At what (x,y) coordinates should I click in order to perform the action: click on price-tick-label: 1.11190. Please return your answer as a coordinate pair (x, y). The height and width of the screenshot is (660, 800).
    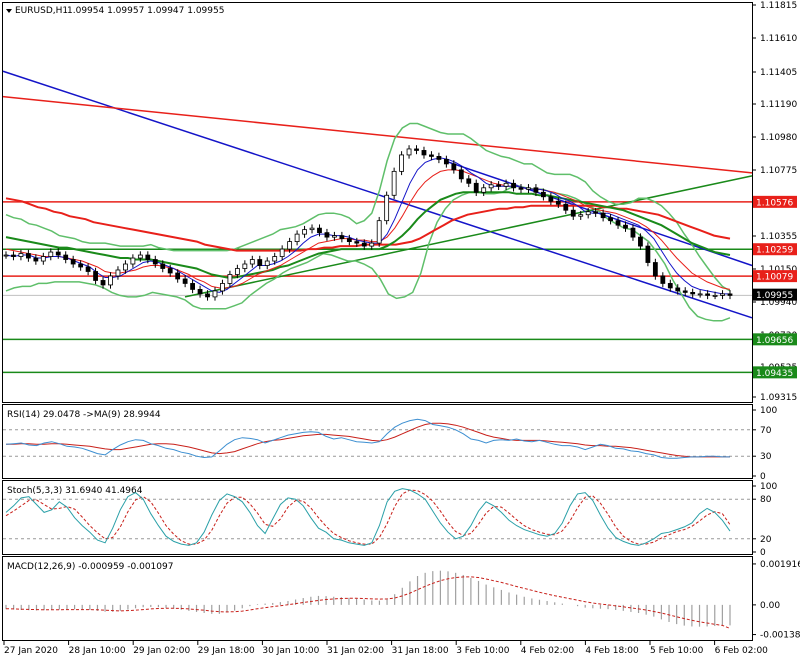
    Looking at the image, I should click on (778, 105).